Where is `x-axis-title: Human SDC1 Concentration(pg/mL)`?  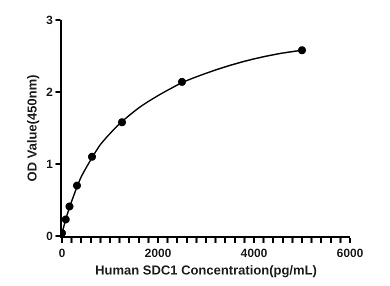 x-axis-title: Human SDC1 Concentration(pg/mL) is located at coordinates (206, 270).